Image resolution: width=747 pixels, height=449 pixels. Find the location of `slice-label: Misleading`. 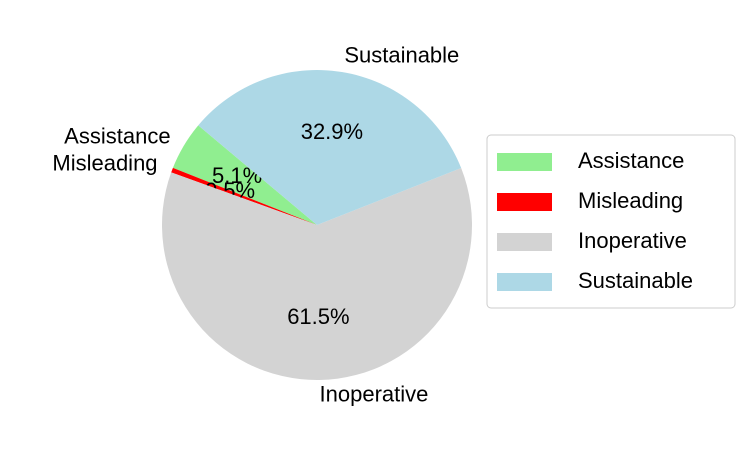

slice-label: Misleading is located at coordinates (104, 162).